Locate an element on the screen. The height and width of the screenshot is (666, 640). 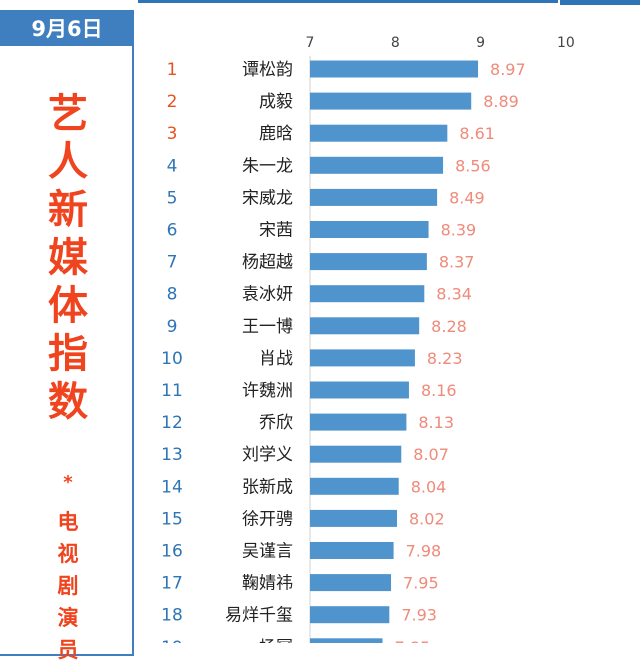
score-value: 8.49 is located at coordinates (467, 197).